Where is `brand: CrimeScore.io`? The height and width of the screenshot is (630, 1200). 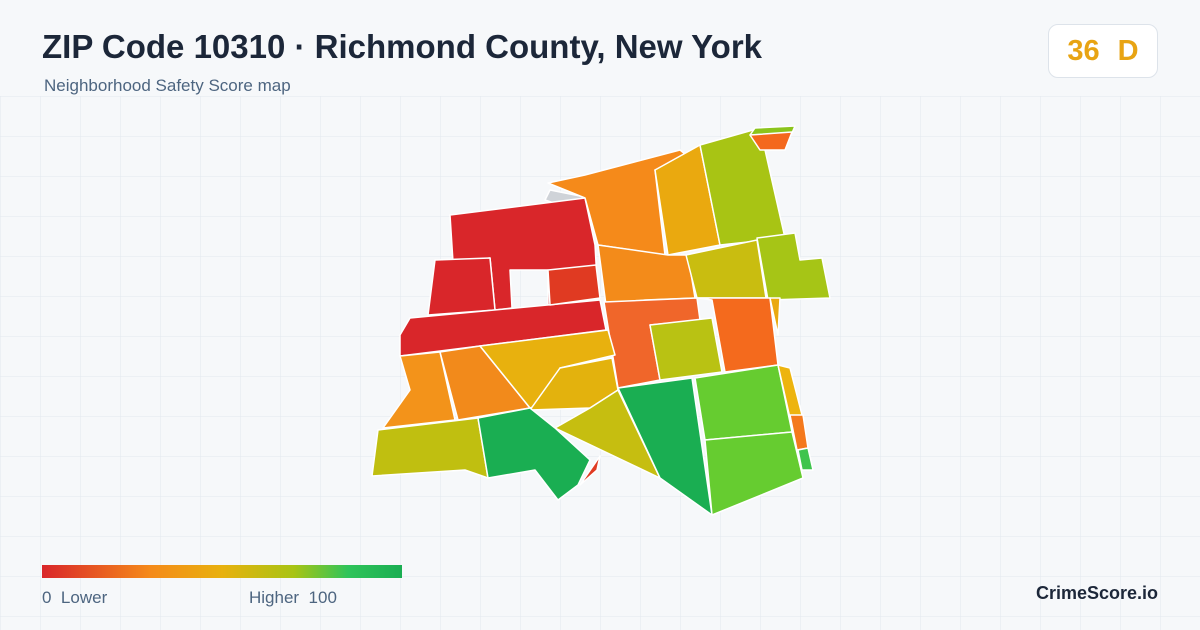
brand: CrimeScore.io is located at coordinates (1096, 593).